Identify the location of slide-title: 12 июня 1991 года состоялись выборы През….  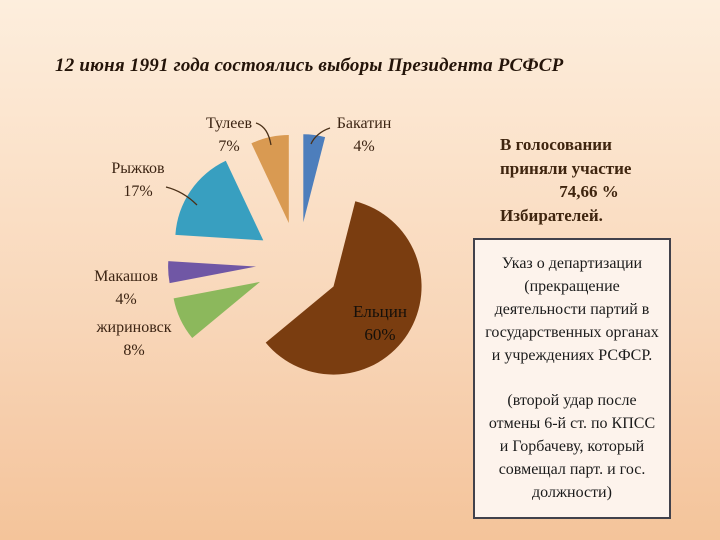
(309, 65).